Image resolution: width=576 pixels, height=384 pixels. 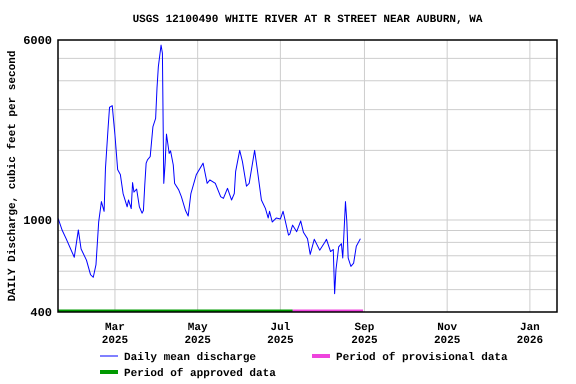 I want to click on x-tick-label: Jan 2026, so click(x=530, y=334).